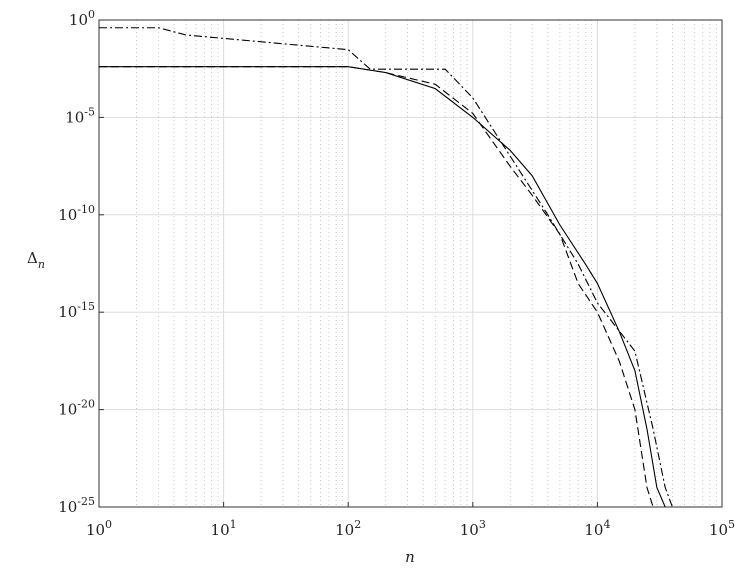 This screenshot has width=747, height=579. I want to click on x-tick-label: 10⁰, so click(99, 528).